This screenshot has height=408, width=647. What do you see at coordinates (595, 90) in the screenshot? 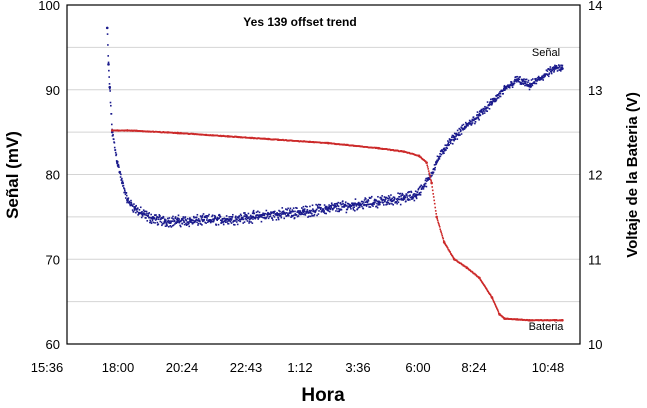
I see `y-right-tick-label: 13` at bounding box center [595, 90].